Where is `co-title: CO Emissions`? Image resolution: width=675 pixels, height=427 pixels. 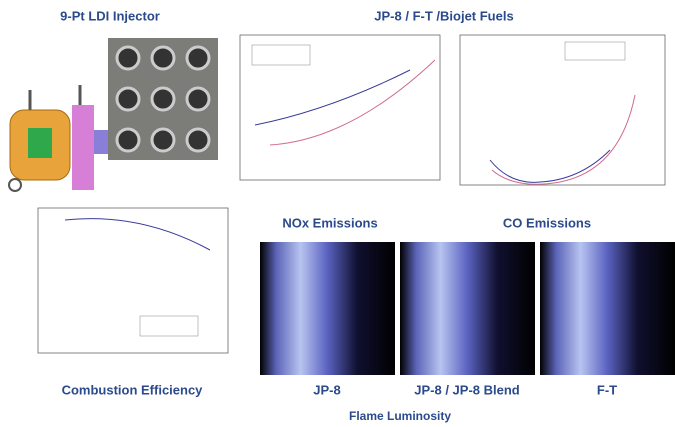
co-title: CO Emissions is located at coordinates (547, 222).